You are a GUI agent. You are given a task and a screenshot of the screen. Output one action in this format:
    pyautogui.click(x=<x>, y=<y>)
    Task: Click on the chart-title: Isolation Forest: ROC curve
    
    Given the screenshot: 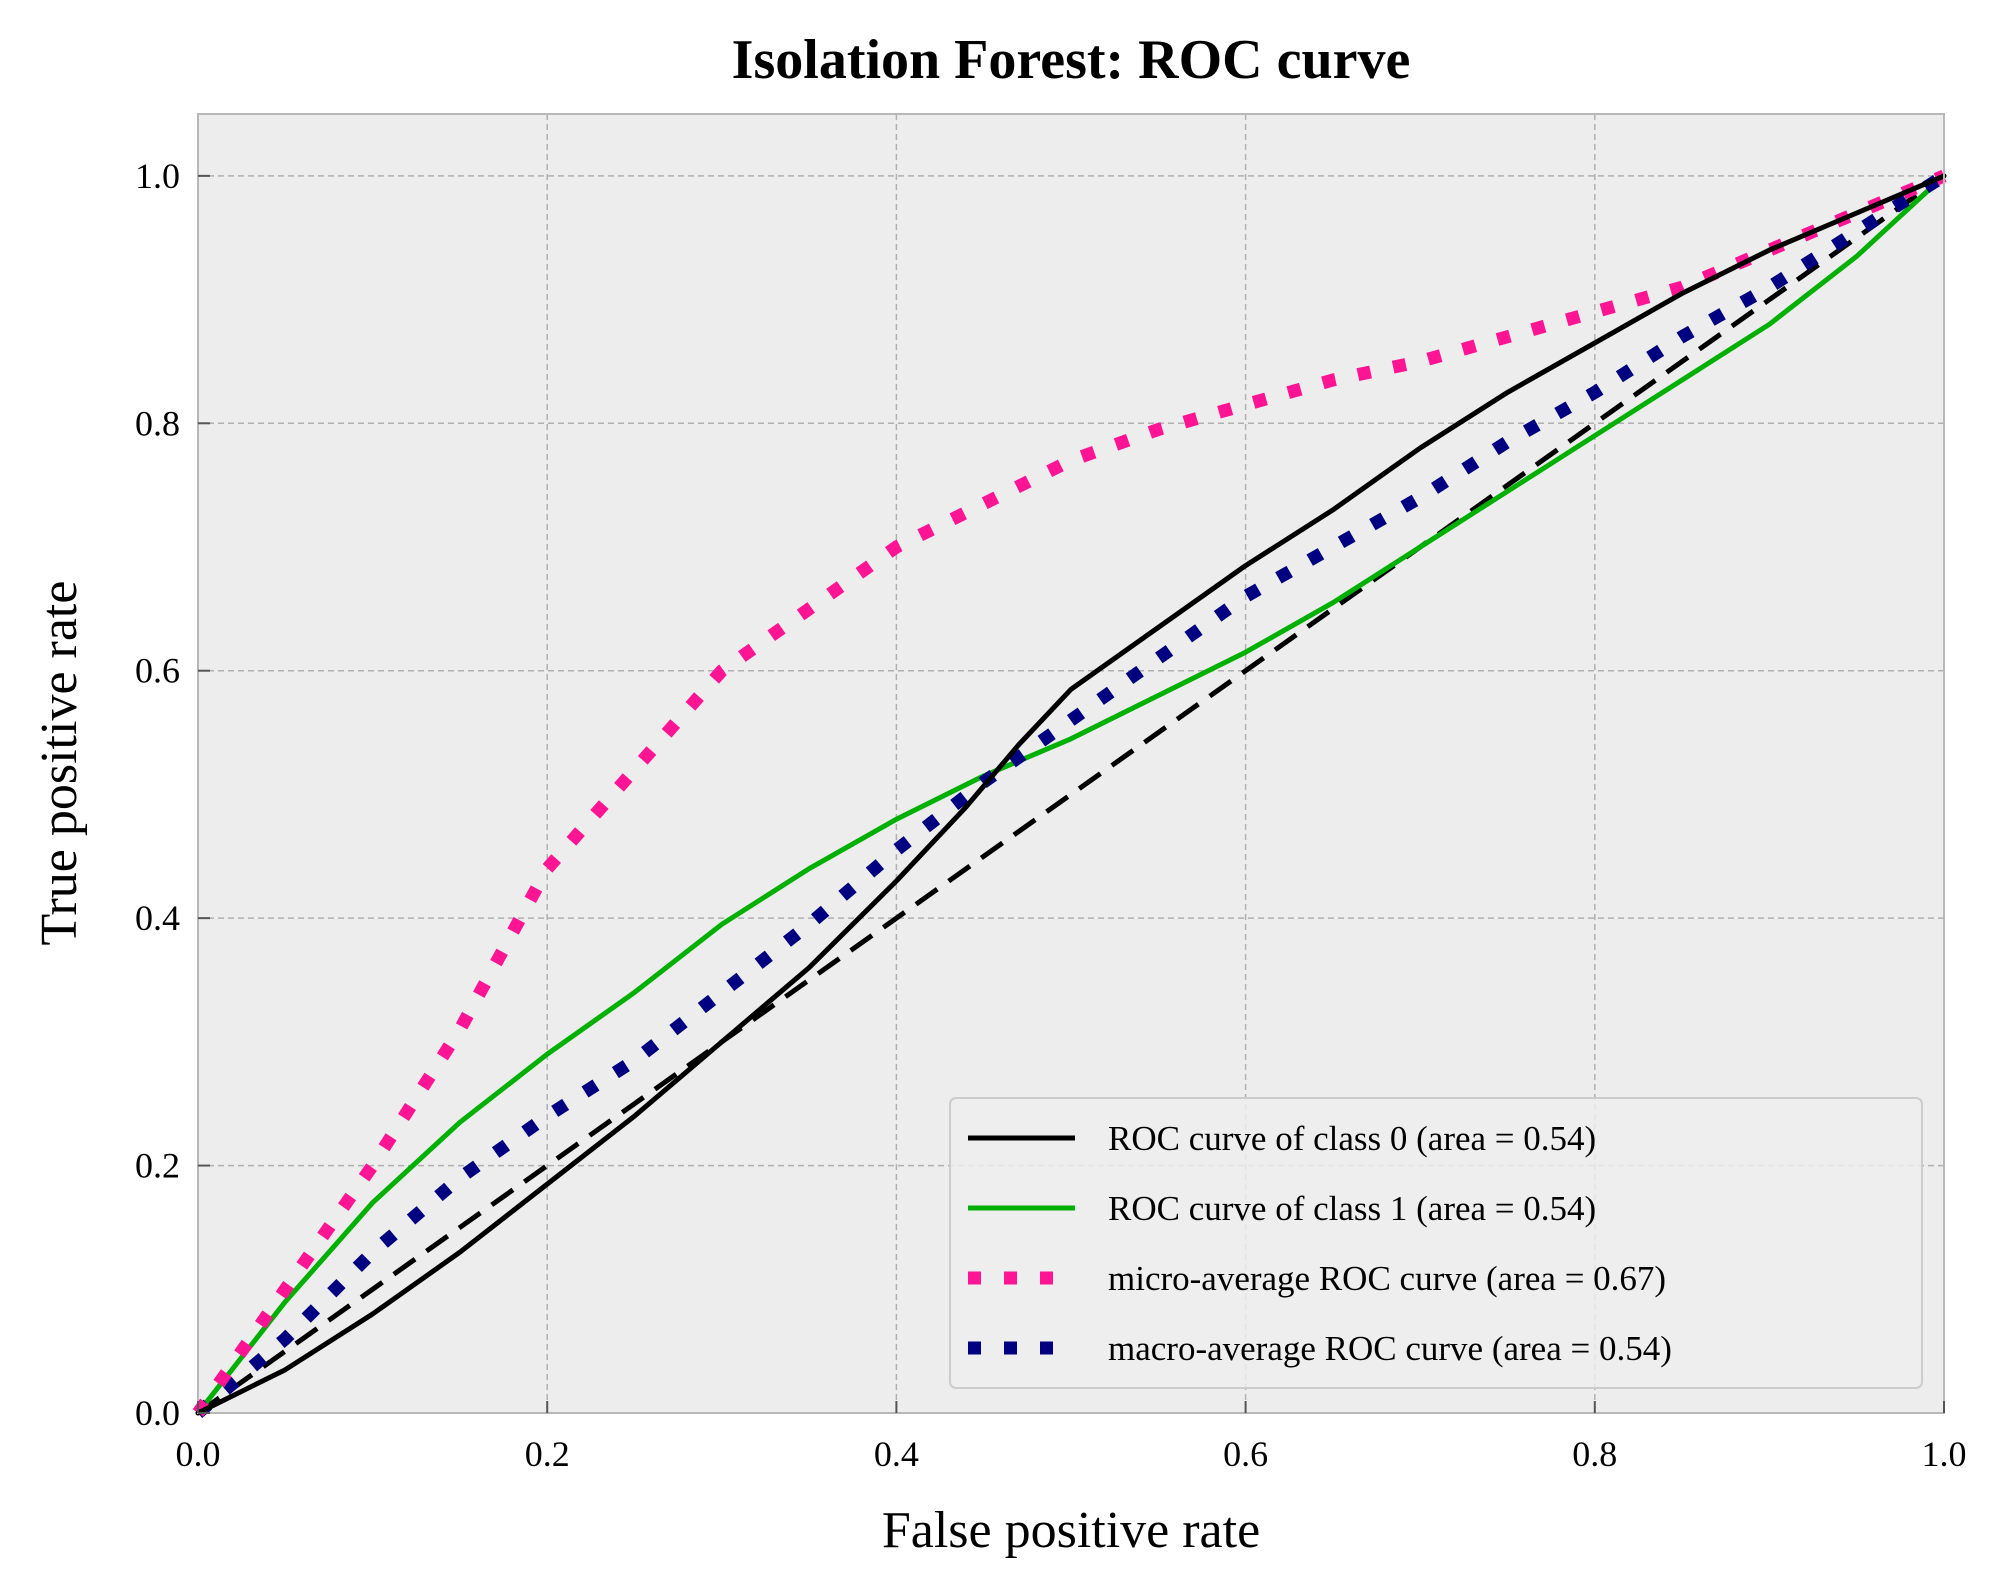 What is the action you would take?
    pyautogui.click(x=1071, y=60)
    